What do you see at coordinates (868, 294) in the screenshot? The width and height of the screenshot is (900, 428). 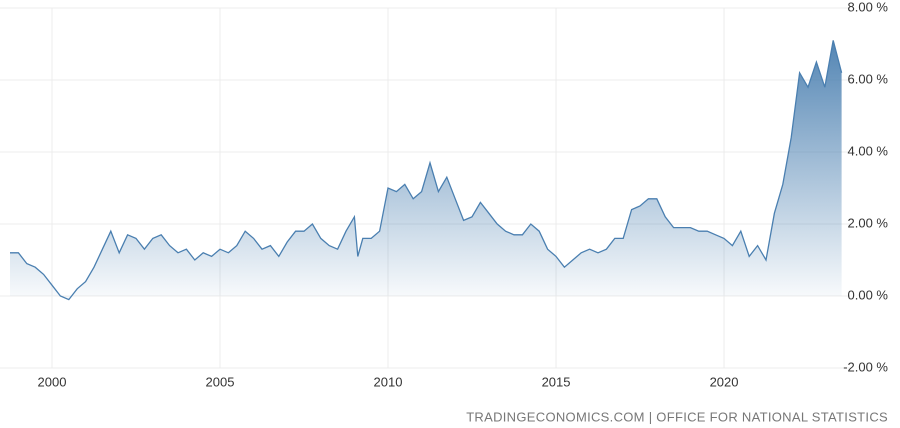 I see `y-tick-label: 0.00 %` at bounding box center [868, 294].